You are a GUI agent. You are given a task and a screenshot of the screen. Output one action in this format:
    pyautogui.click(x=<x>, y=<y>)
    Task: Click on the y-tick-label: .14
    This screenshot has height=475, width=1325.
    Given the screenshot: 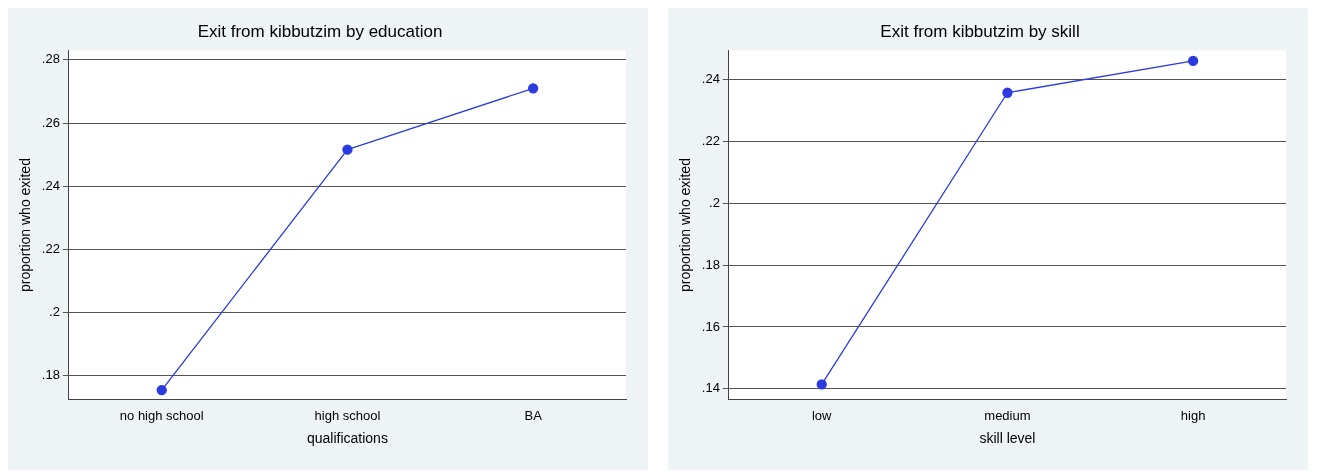 What is the action you would take?
    pyautogui.click(x=710, y=388)
    